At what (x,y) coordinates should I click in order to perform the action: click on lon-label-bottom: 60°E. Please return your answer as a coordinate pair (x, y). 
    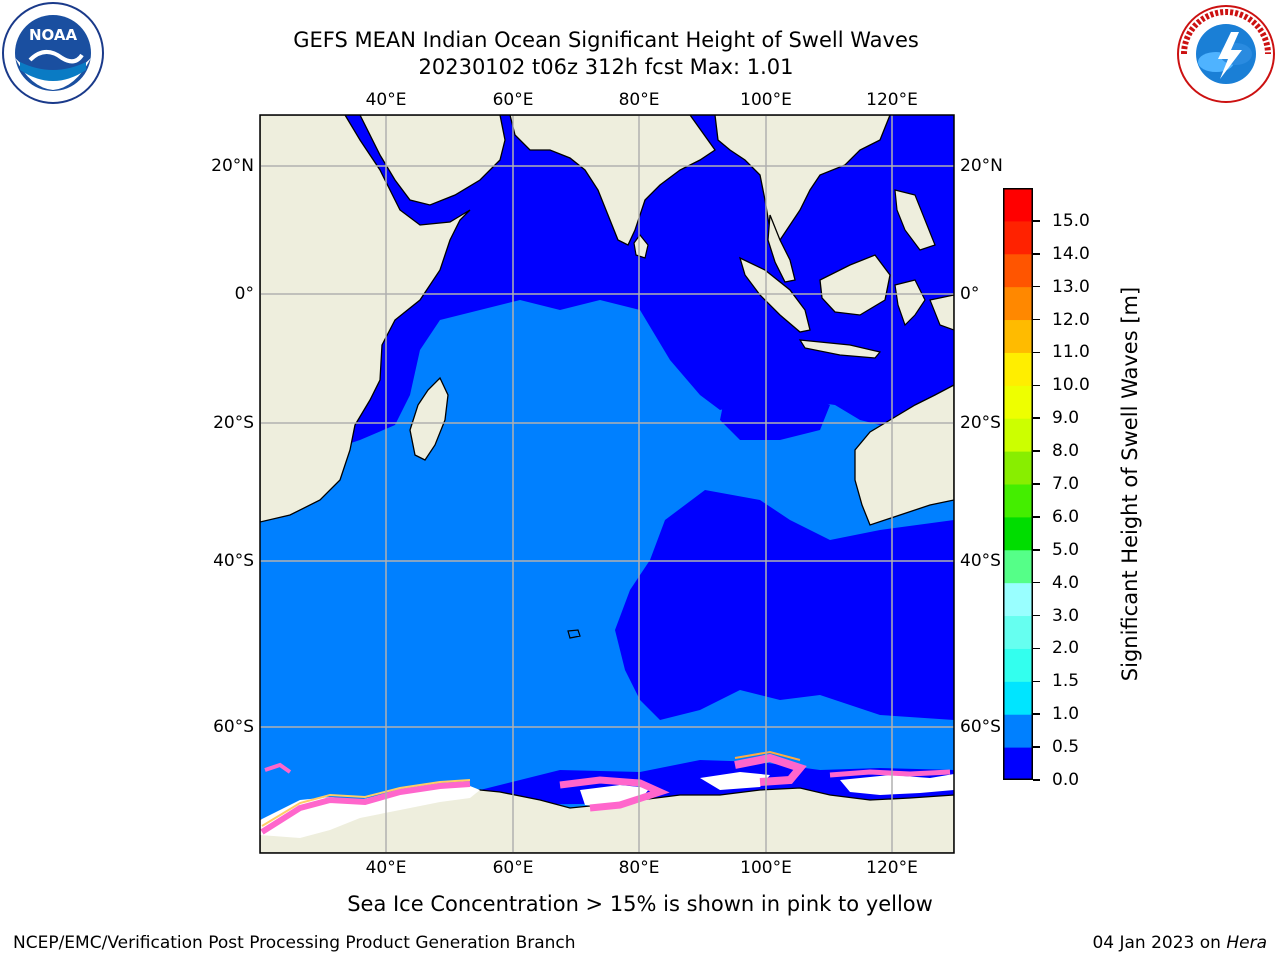
    Looking at the image, I should click on (513, 868).